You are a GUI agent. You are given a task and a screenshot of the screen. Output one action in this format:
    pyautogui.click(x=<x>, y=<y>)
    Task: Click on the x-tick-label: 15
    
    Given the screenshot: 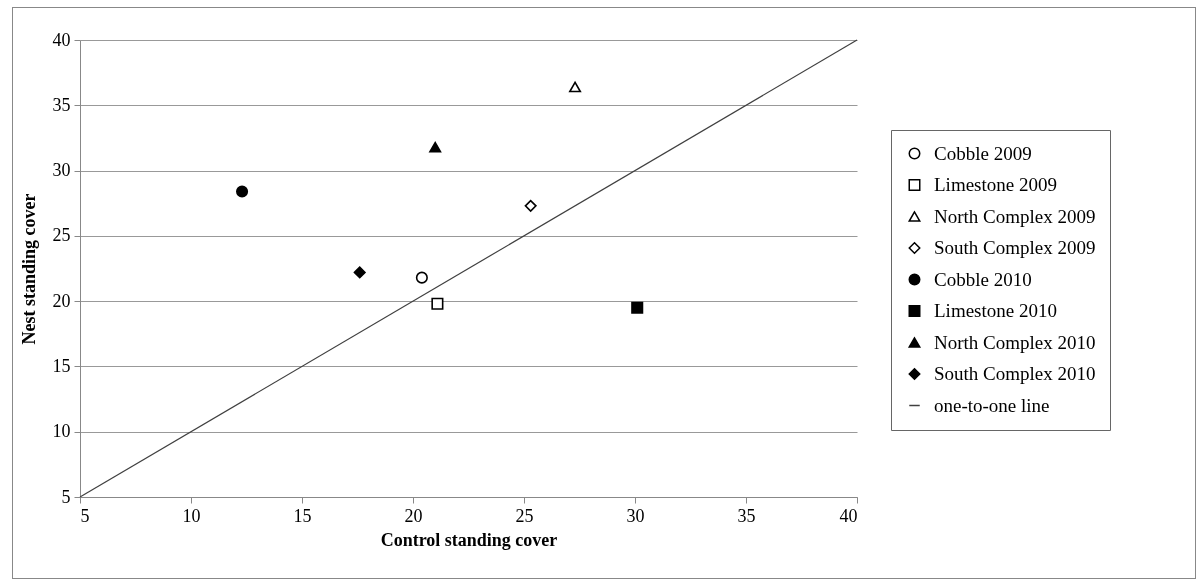 What is the action you would take?
    pyautogui.click(x=302, y=515)
    